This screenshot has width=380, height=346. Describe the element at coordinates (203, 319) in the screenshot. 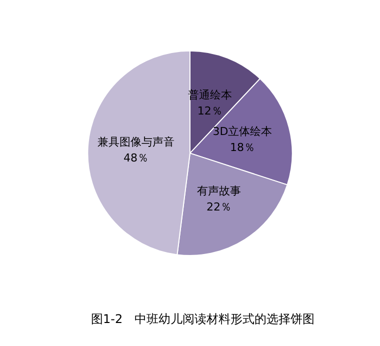

I see `text: 图1-2 中班幼儿阅读材料形式的选择饼图` at that location.